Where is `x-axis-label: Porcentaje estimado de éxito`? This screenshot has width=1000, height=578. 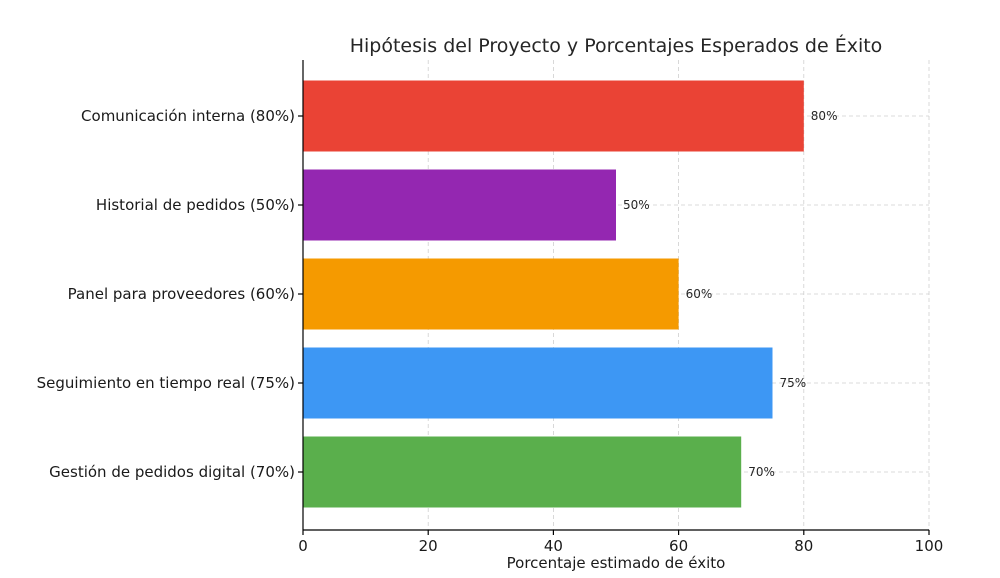 x-axis-label: Porcentaje estimado de éxito is located at coordinates (616, 563).